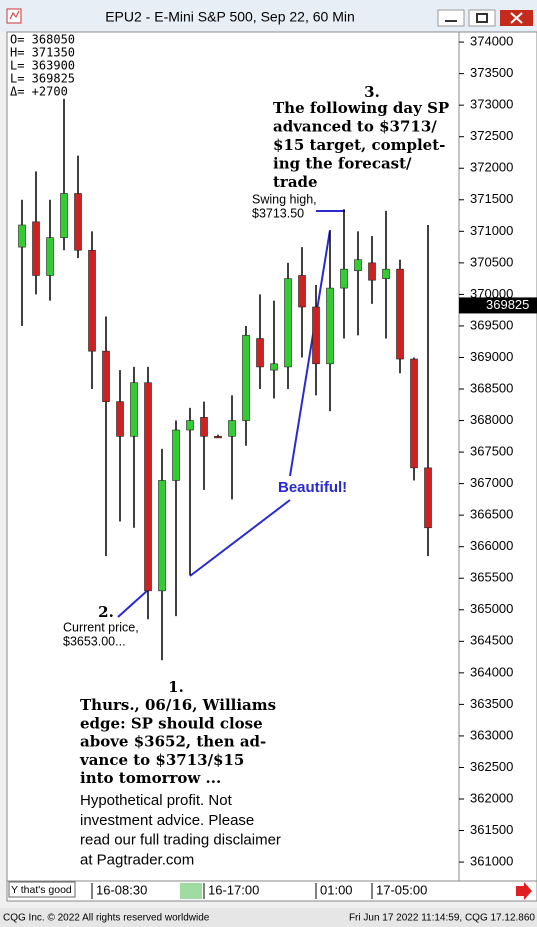 The width and height of the screenshot is (537, 927). I want to click on swing-note: $3713.50, so click(278, 213).